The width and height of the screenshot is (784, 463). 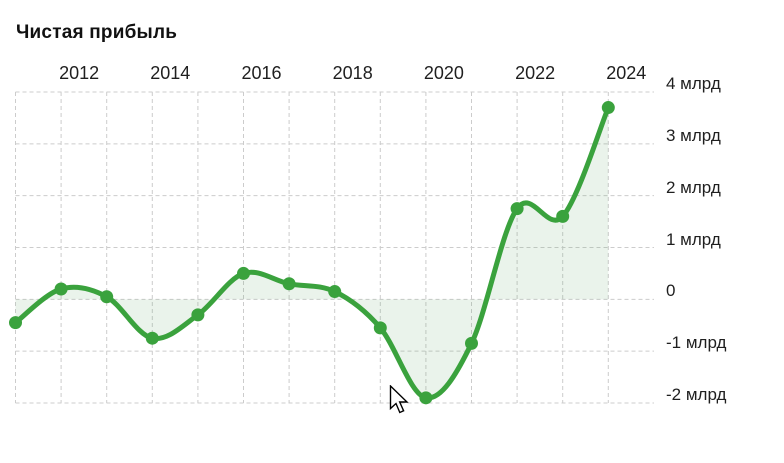 I want to click on mouse-cursor-icon, so click(x=399, y=399).